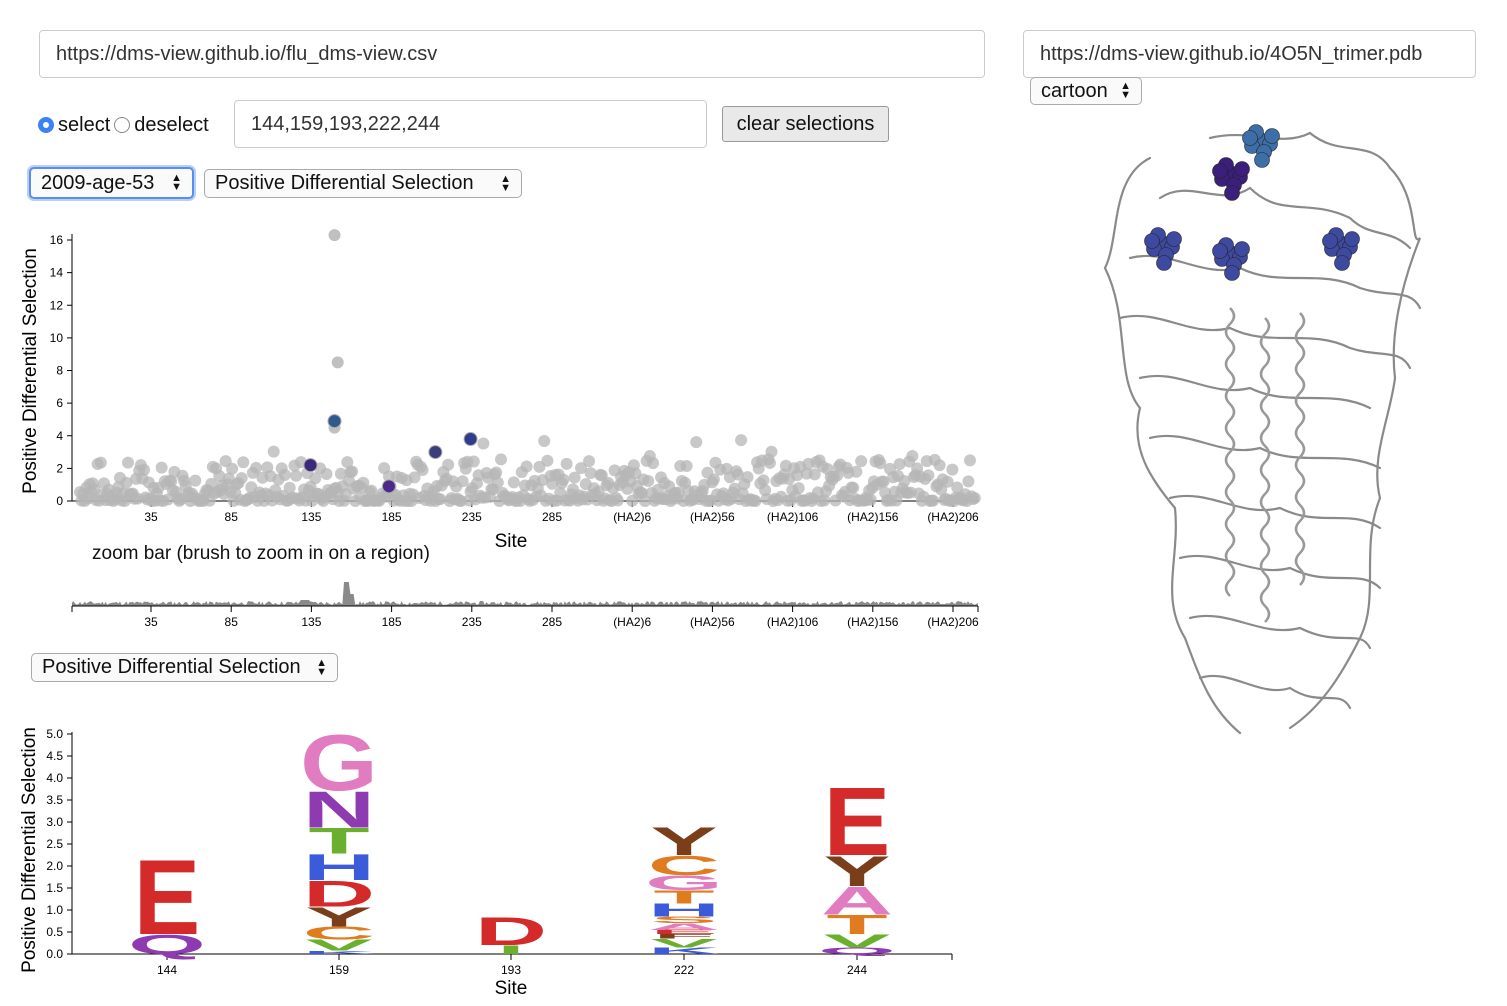  Describe the element at coordinates (84, 124) in the screenshot. I see `select-radio-label: select` at that location.